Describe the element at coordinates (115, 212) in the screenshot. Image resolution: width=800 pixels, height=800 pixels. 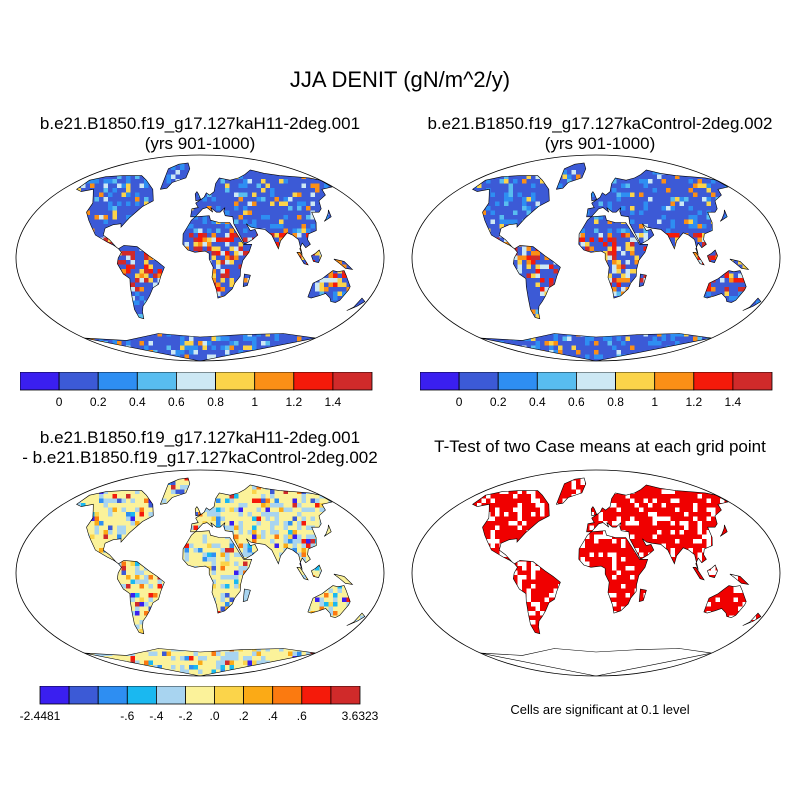
I see `coastline-north-america` at that location.